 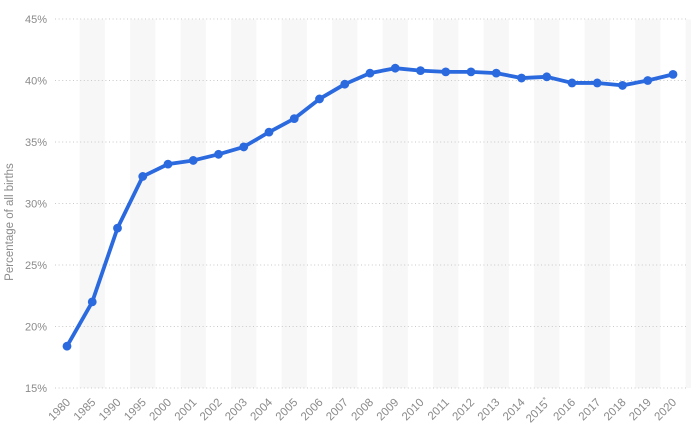 What do you see at coordinates (135, 410) in the screenshot?
I see `x-tick-label: 1995` at bounding box center [135, 410].